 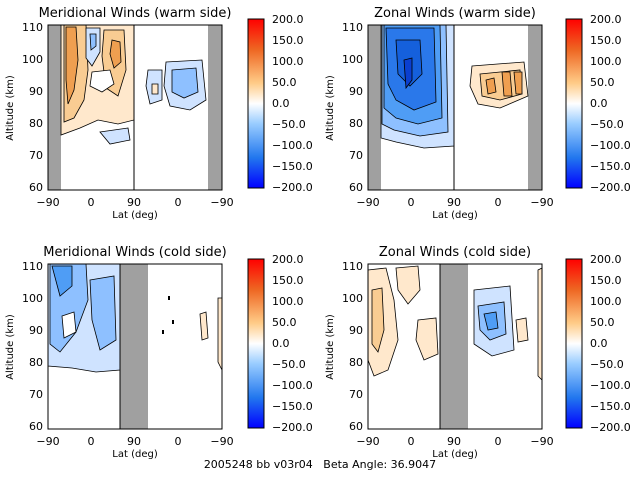 I want to click on beta-angle-label: Beta Angle:, so click(x=355, y=464).